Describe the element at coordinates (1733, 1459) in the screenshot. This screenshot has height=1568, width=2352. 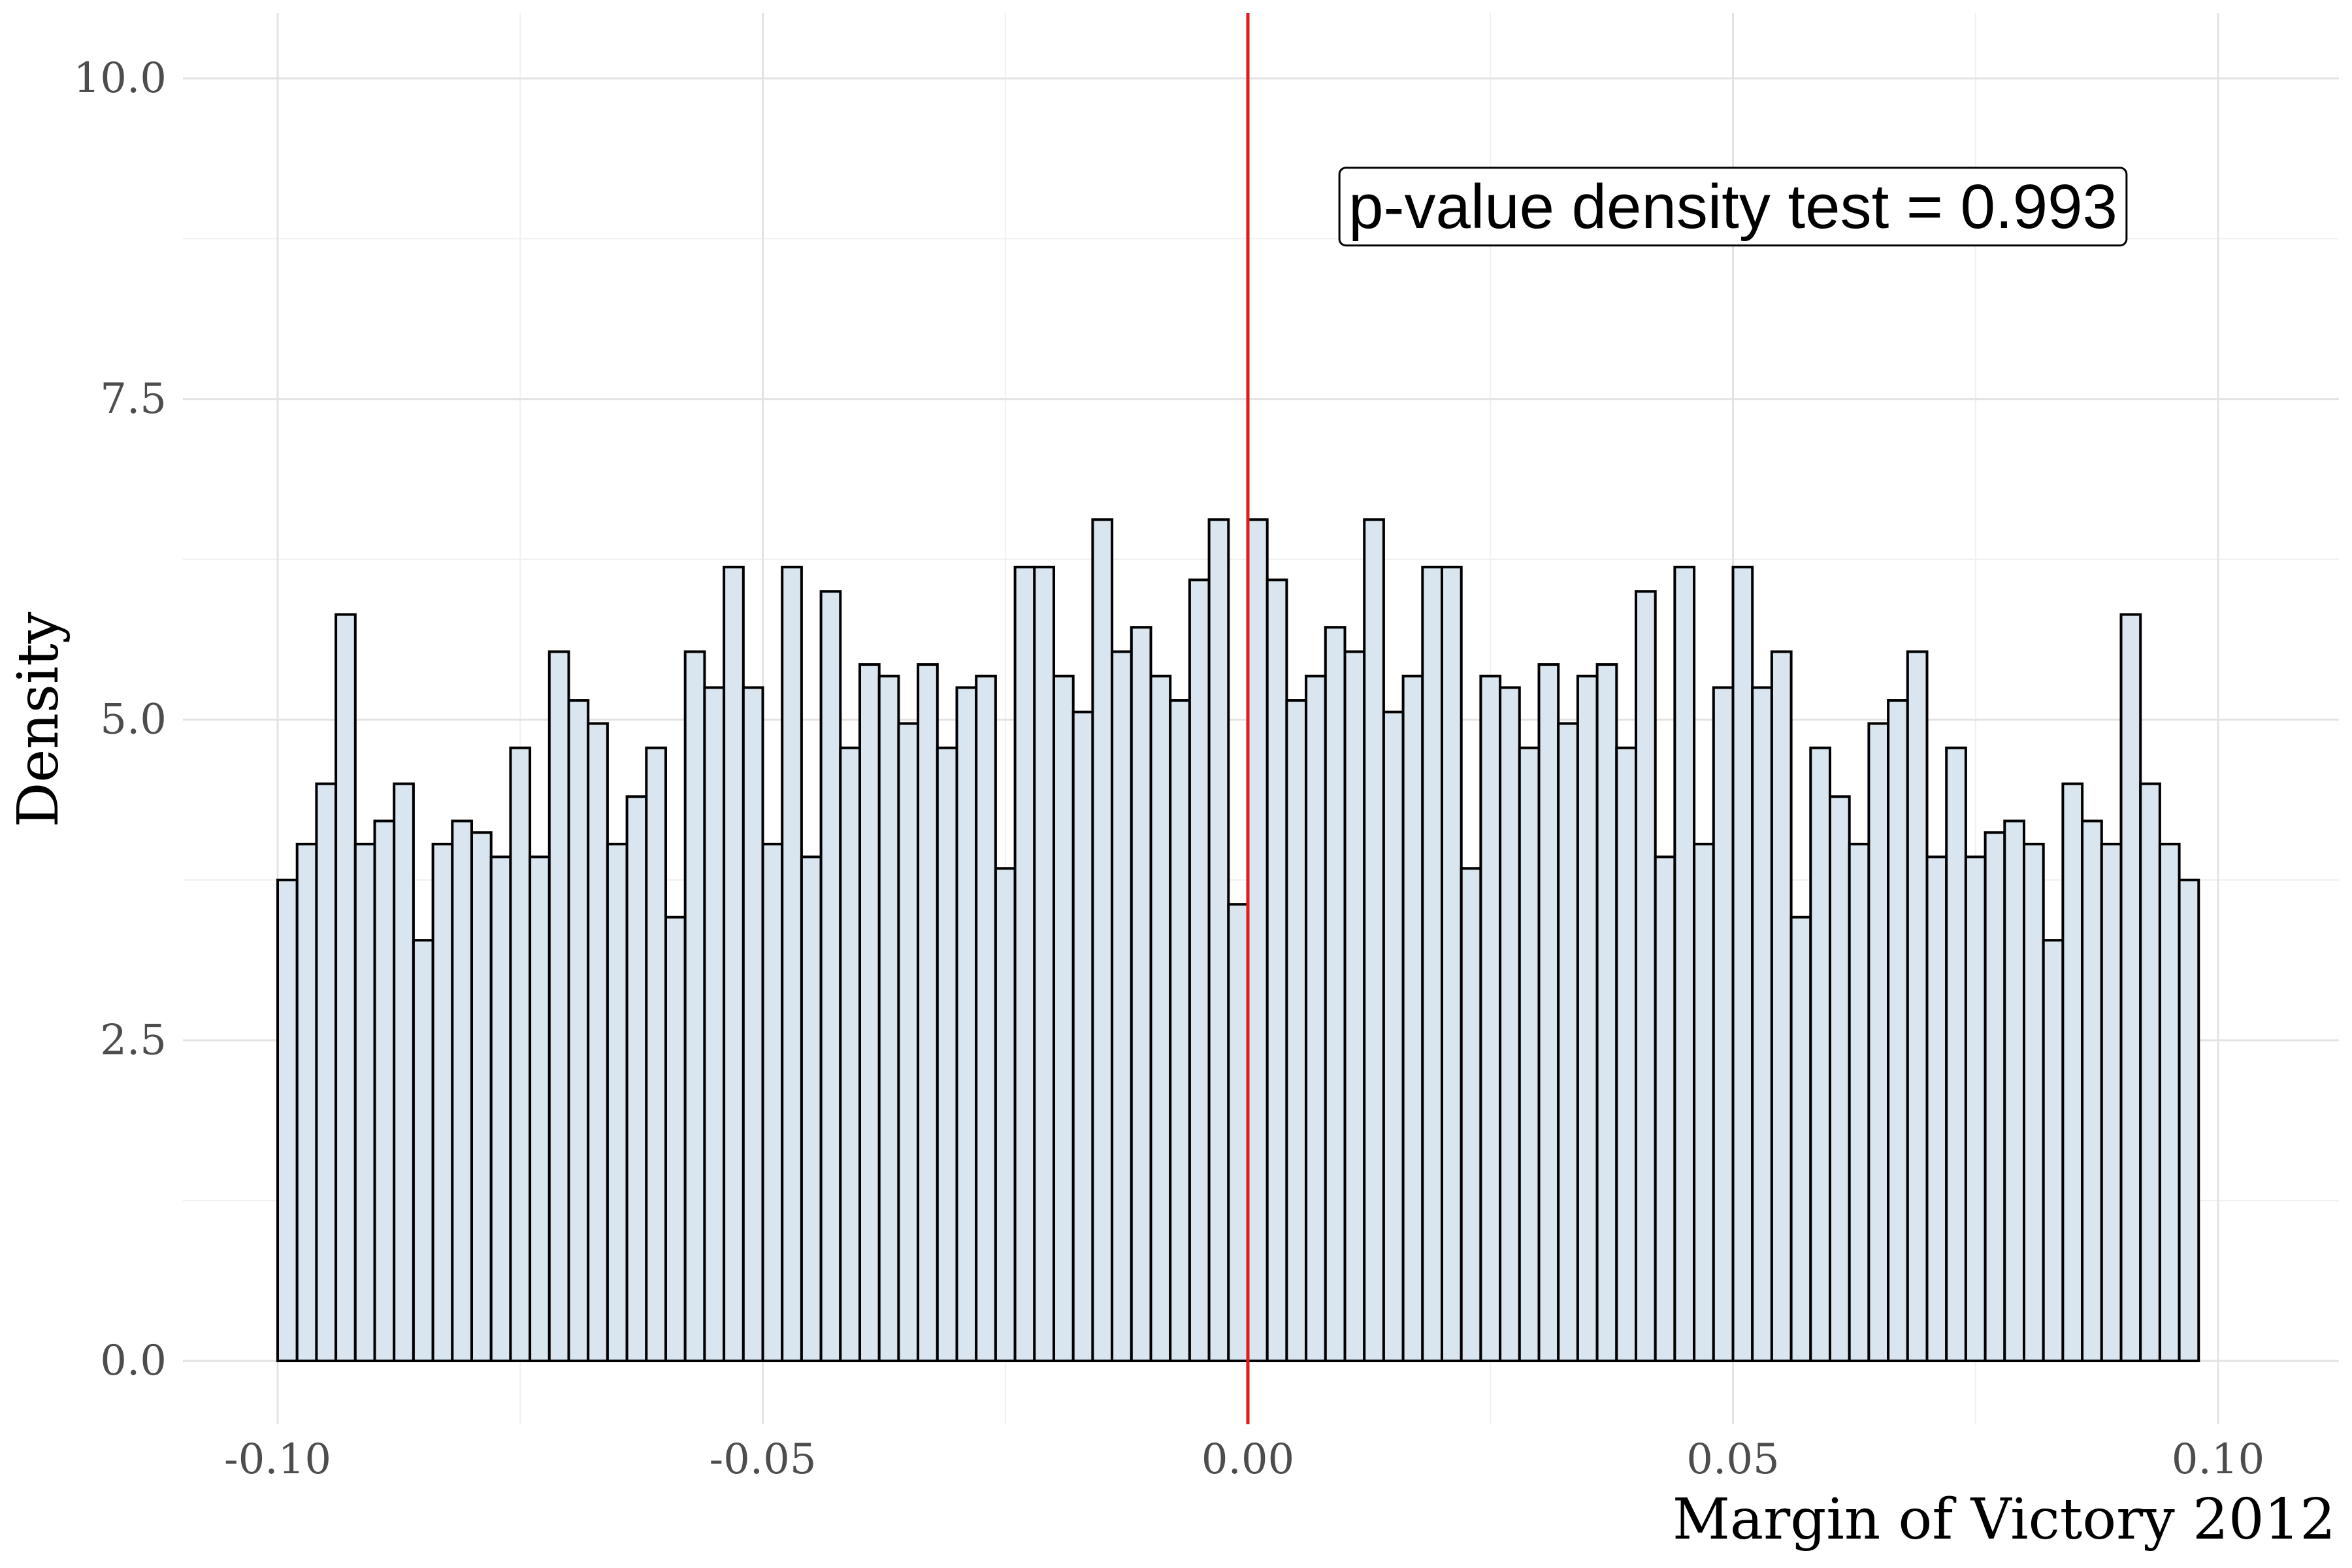
I see `x-tick-label: 0.05` at that location.